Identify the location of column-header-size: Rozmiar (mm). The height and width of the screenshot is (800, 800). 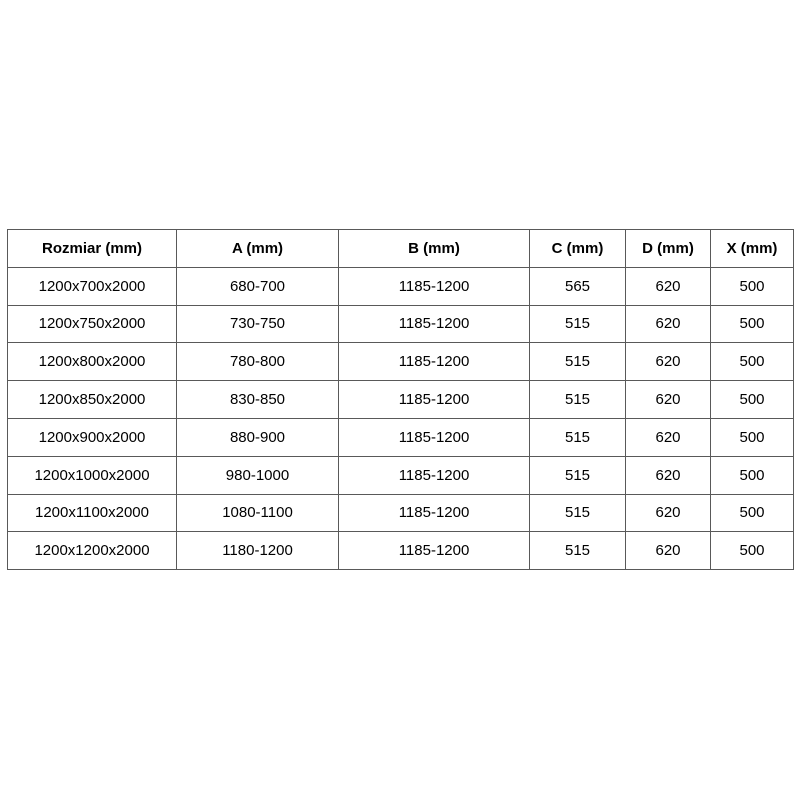
(92, 248).